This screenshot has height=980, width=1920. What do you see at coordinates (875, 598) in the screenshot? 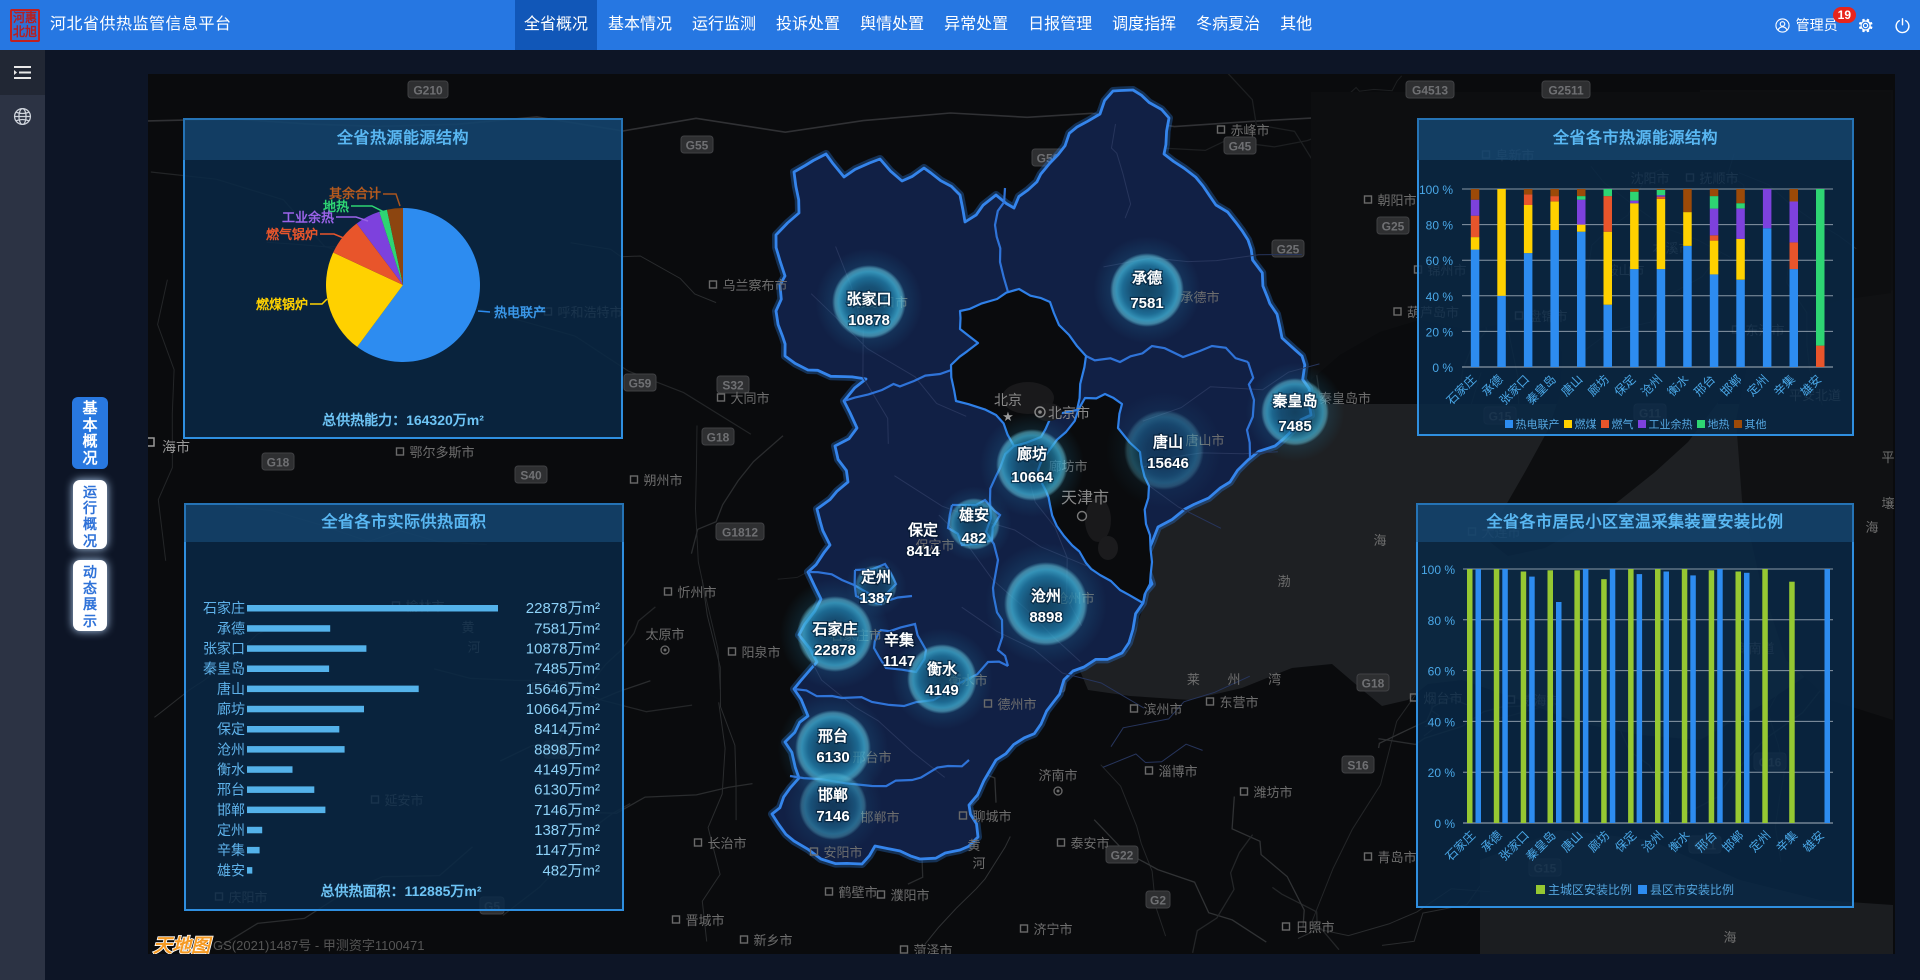
I see `svg-text: 1387` at bounding box center [875, 598].